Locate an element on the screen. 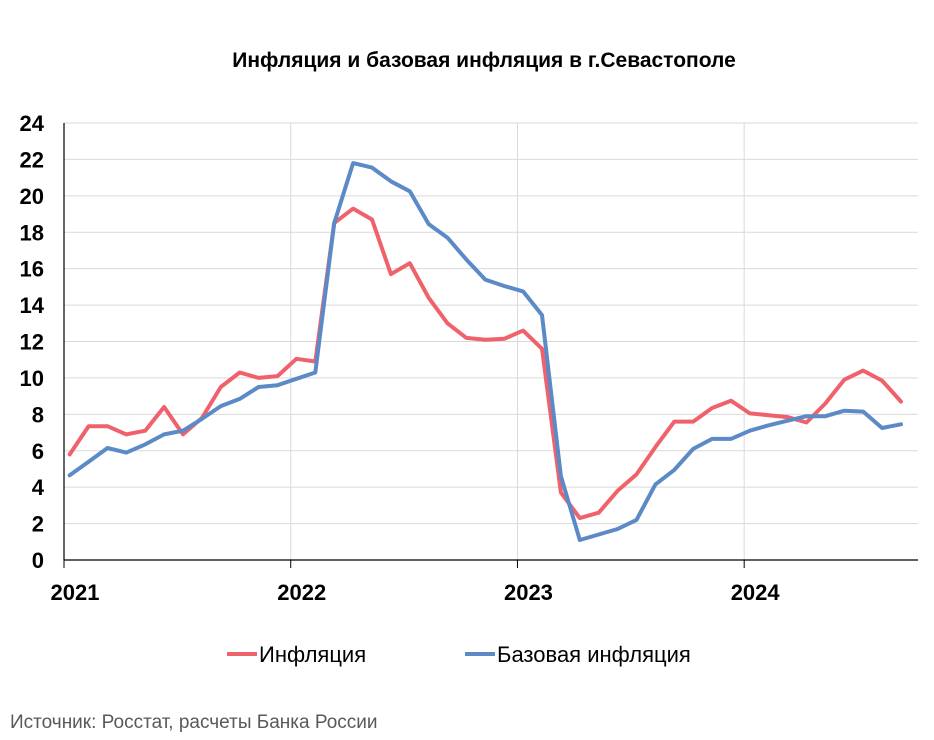 This screenshot has width=934, height=740. y-tick-label: 12 is located at coordinates (32, 342).